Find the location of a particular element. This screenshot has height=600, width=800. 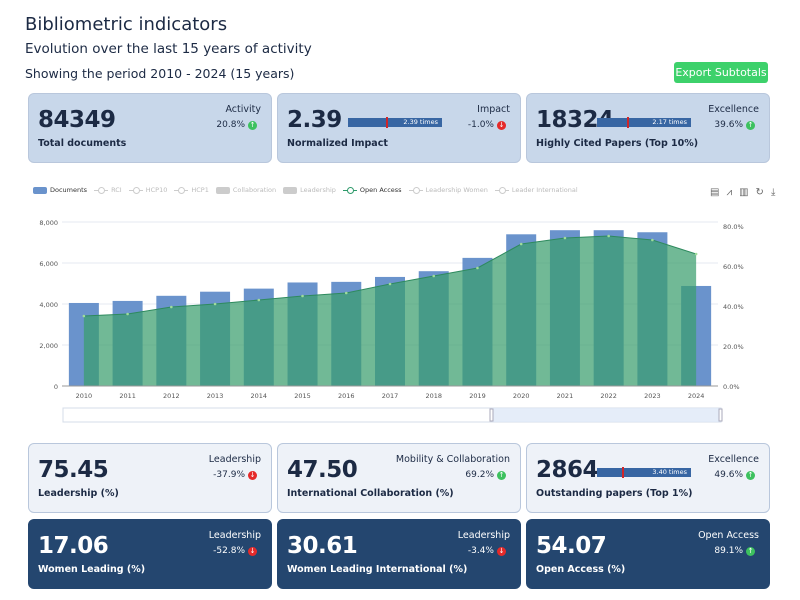

legend-item: Documents is located at coordinates (60, 190).